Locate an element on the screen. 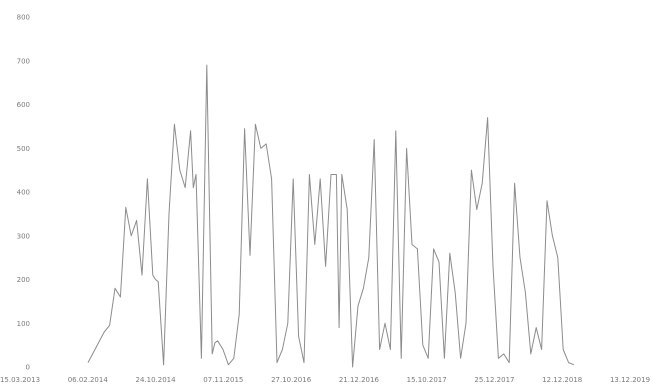 This screenshot has height=389, width=654. y-tick-label: 800 is located at coordinates (23, 18).